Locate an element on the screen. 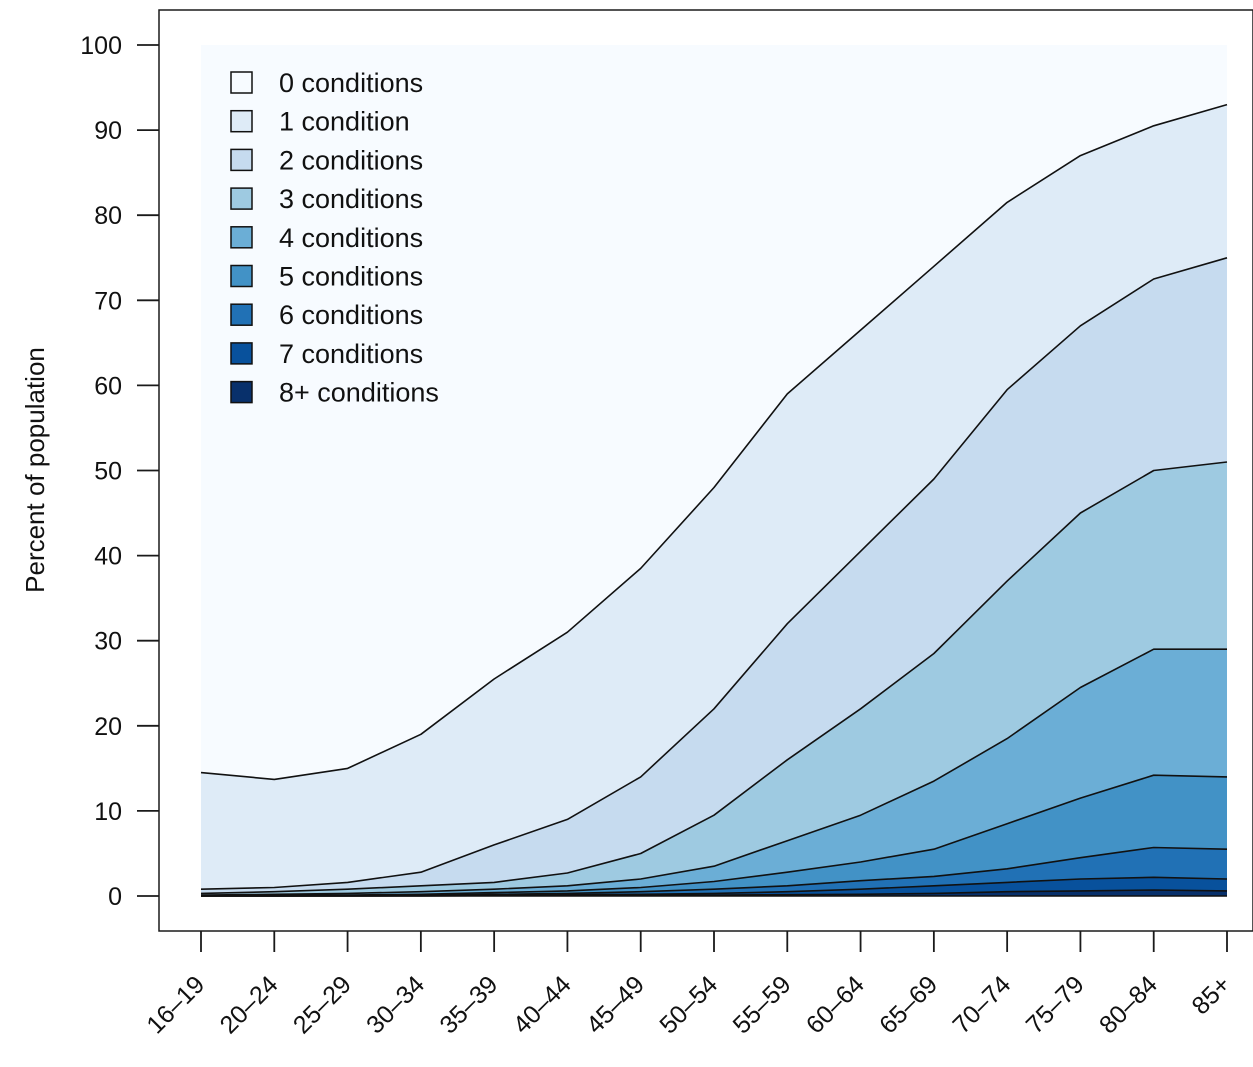 The width and height of the screenshot is (1253, 1067). legend-label-0-conditions: 0 conditions is located at coordinates (351, 83).